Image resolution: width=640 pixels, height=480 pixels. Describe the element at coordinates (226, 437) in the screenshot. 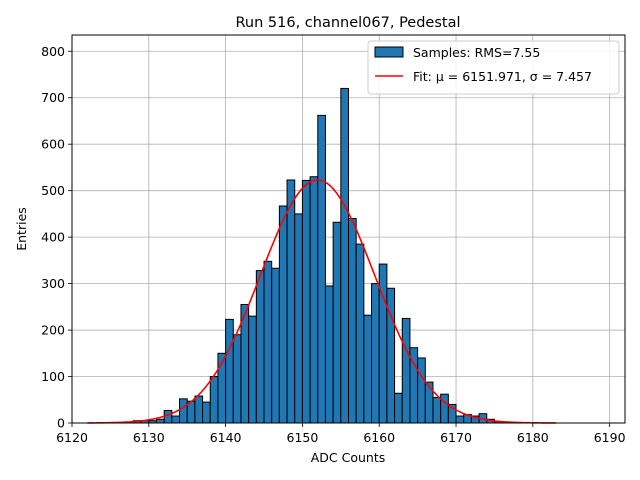

I see `x-tick-label: 6140` at that location.